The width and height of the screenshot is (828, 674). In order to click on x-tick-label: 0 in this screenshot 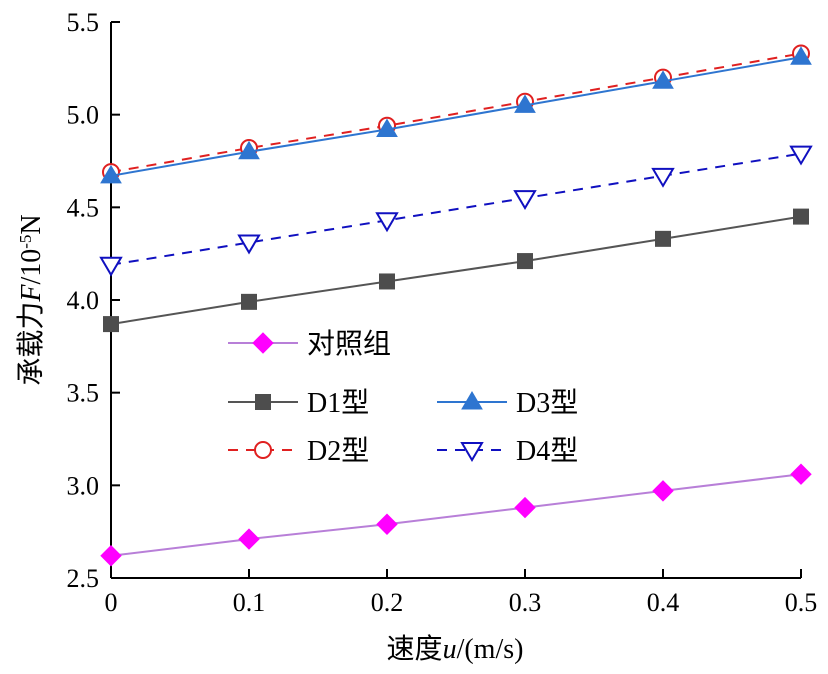, I will do `click(111, 602)`.